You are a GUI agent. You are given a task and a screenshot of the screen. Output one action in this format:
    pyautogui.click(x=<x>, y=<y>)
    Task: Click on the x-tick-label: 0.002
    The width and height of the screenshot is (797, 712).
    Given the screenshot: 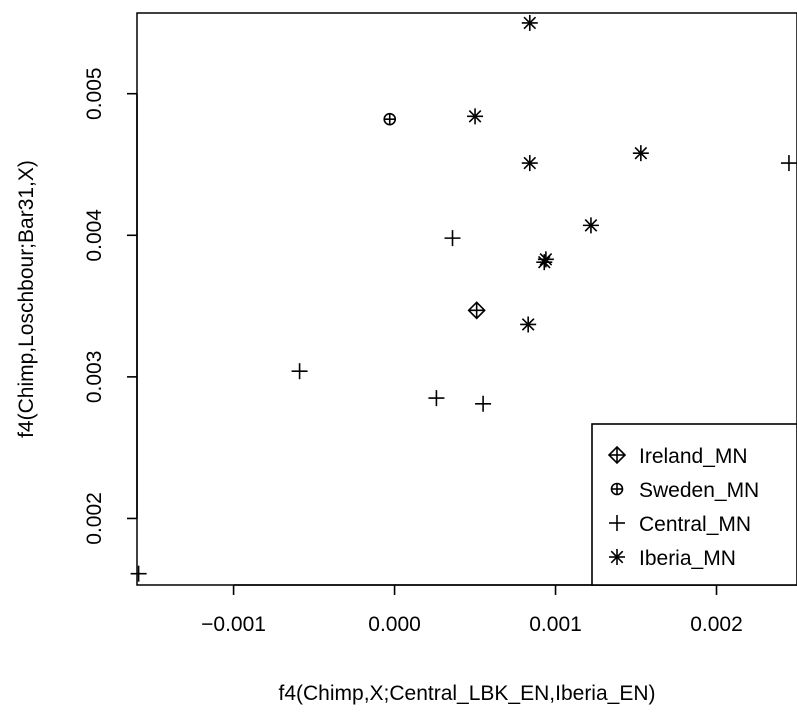 What is the action you would take?
    pyautogui.click(x=716, y=624)
    